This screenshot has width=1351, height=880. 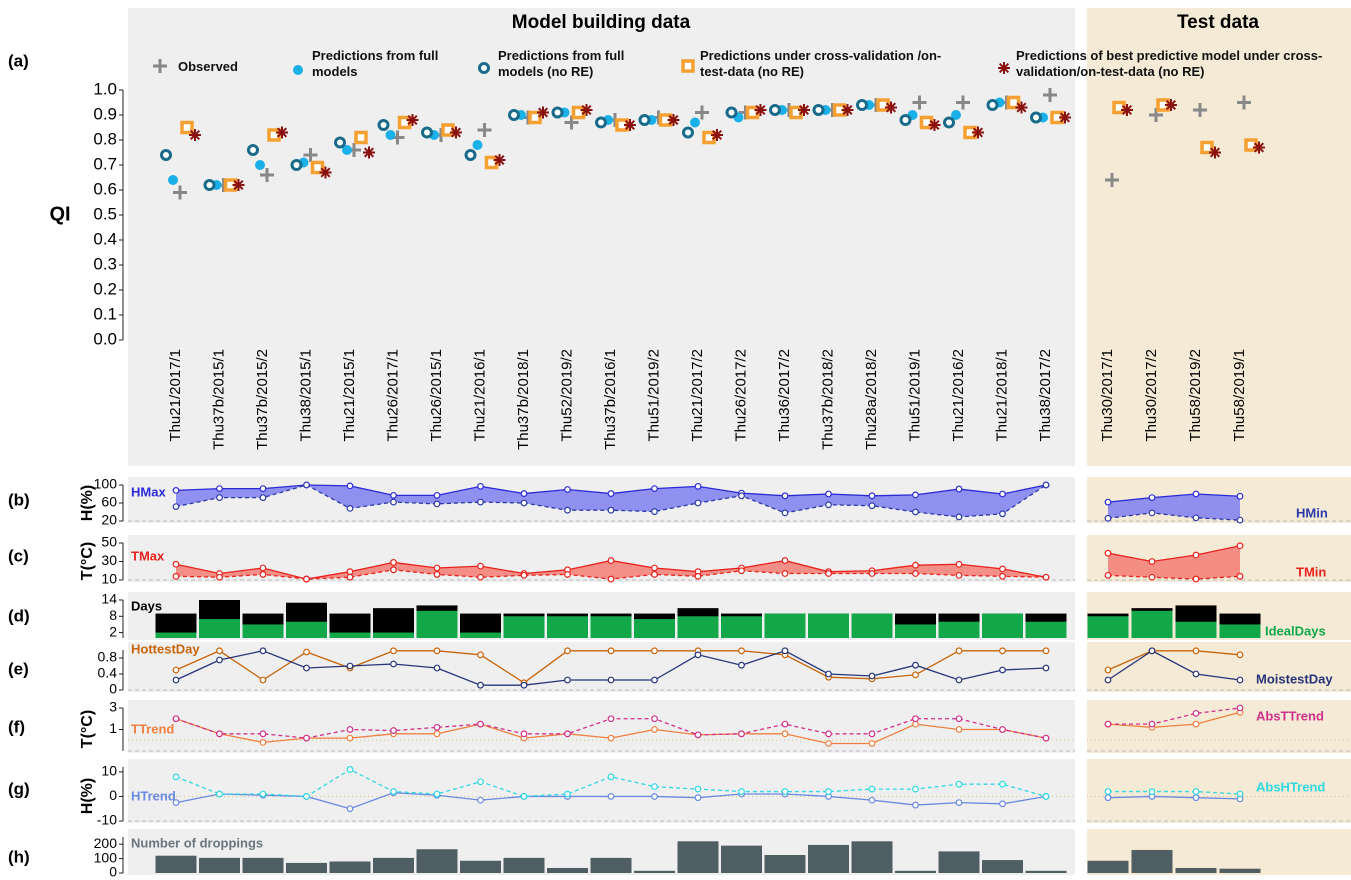 What do you see at coordinates (113, 631) in the screenshot?
I see `y-tick-label: 2` at bounding box center [113, 631].